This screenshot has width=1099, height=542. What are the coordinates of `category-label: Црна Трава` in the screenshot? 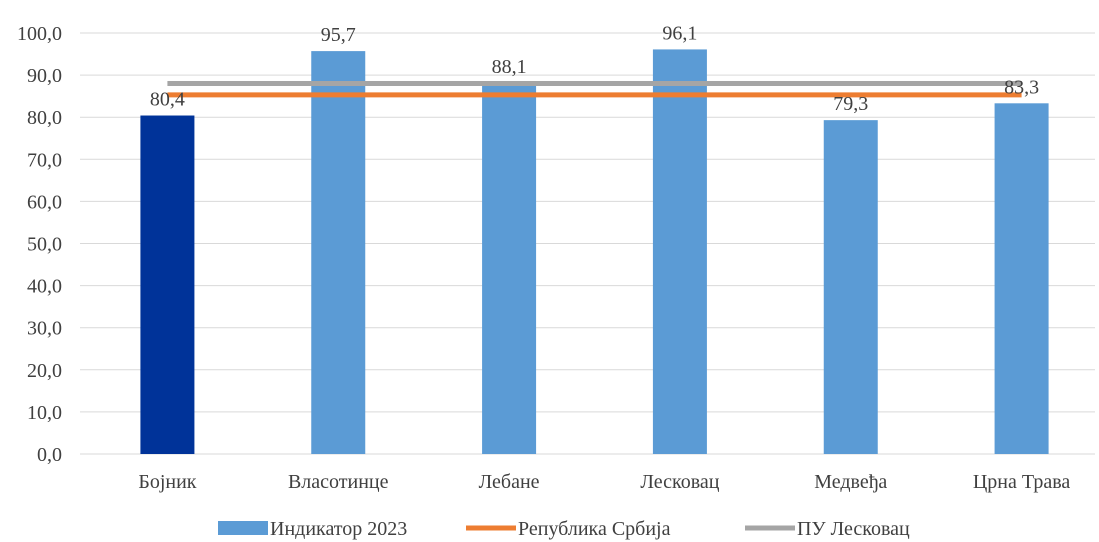 It's located at (1022, 482).